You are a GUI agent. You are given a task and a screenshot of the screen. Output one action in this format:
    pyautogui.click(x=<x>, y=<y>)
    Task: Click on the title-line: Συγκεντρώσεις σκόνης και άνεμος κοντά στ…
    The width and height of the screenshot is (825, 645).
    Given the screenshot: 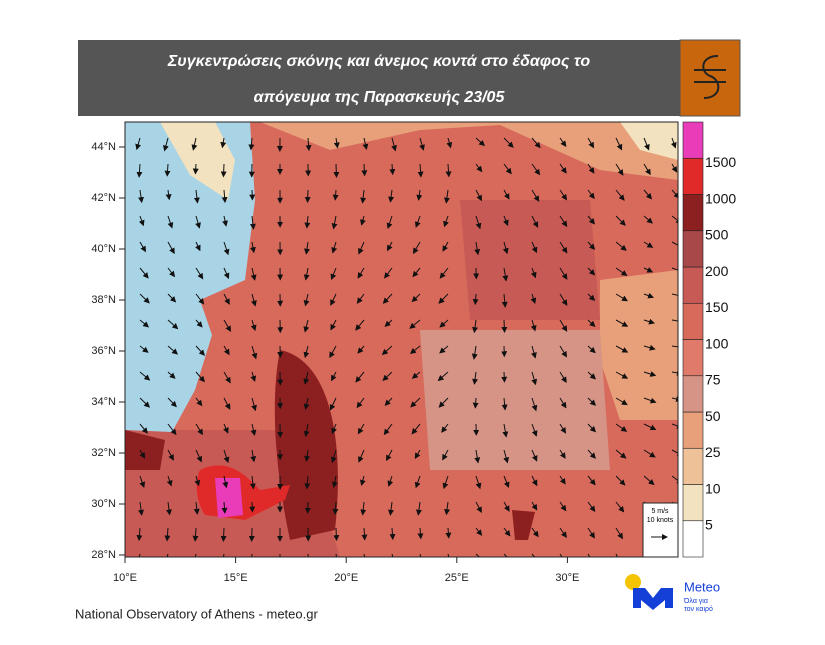 What is the action you would take?
    pyautogui.click(x=379, y=61)
    